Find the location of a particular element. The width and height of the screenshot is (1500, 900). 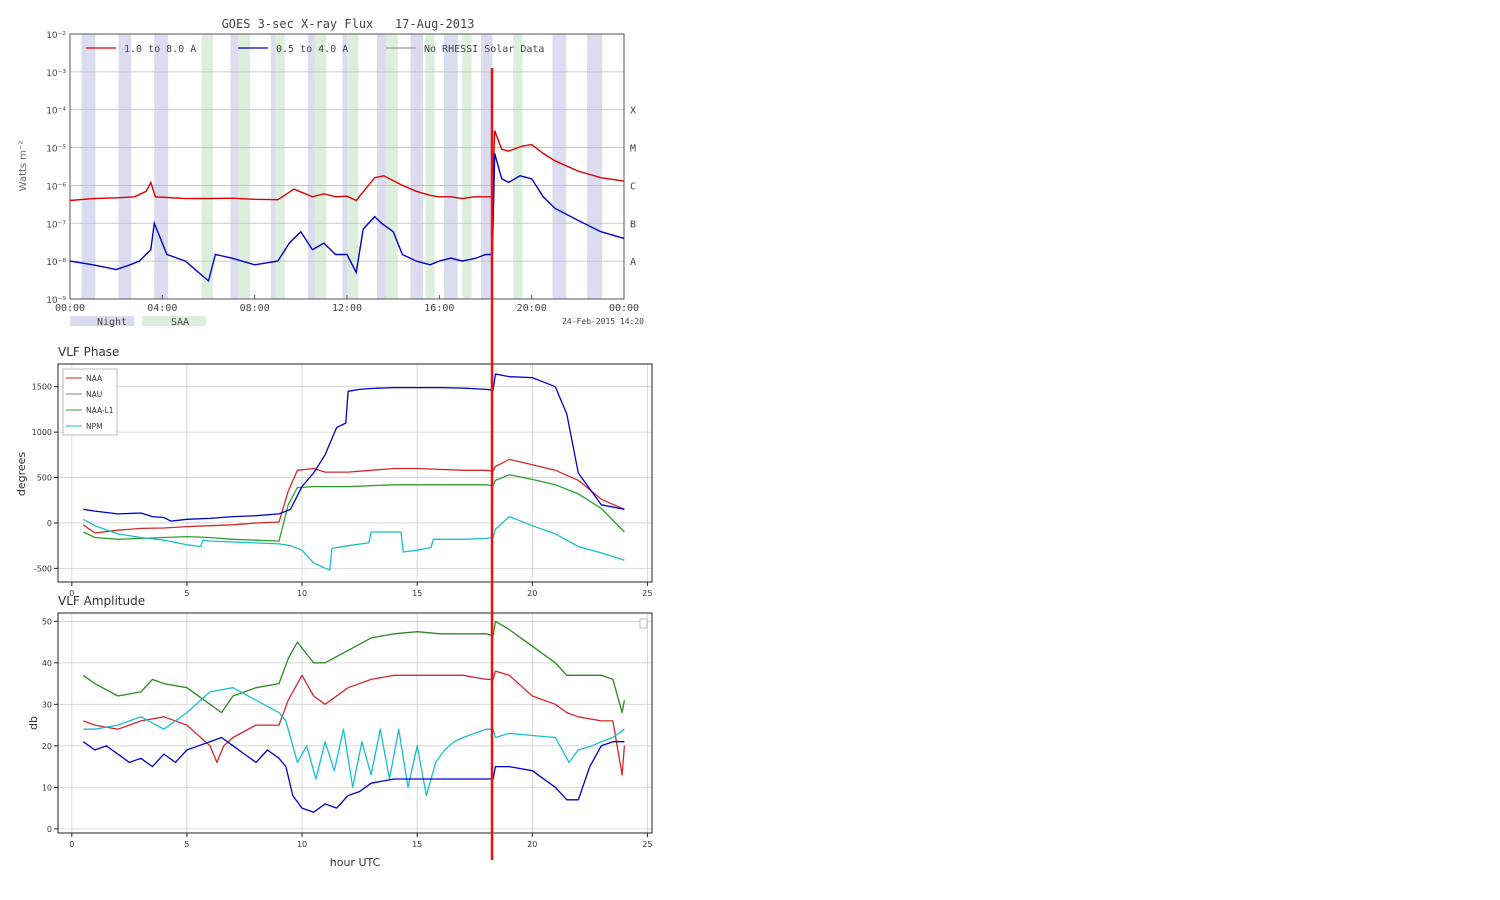

amplitude-y-tick-label: 0 is located at coordinates (49, 829).